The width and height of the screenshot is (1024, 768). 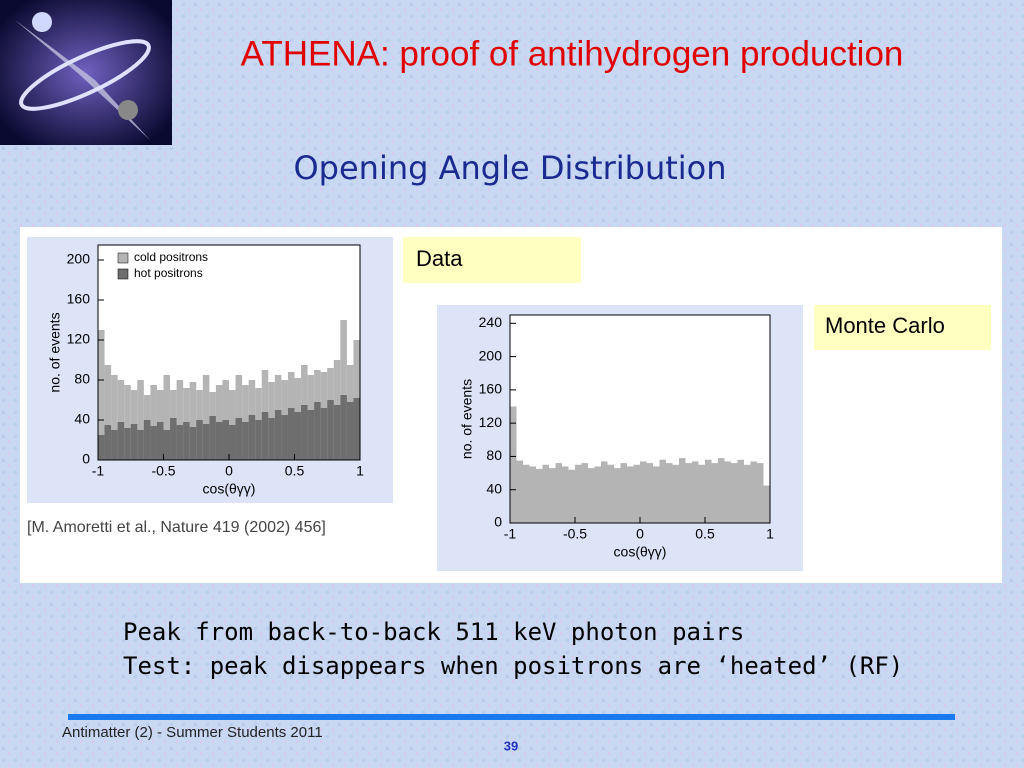 What do you see at coordinates (163, 471) in the screenshot?
I see `x-tick-label: -0.5` at bounding box center [163, 471].